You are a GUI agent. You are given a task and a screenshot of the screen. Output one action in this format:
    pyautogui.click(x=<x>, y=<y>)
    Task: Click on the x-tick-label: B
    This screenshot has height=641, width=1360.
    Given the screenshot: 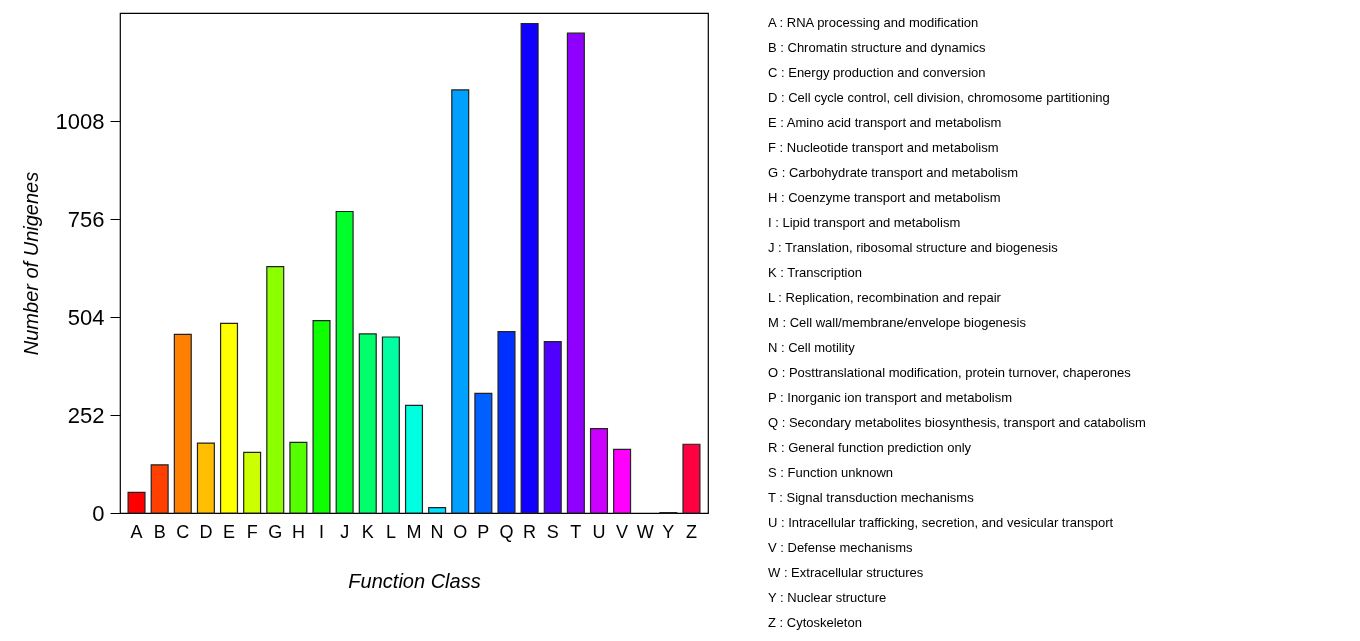 What is the action you would take?
    pyautogui.click(x=159, y=531)
    